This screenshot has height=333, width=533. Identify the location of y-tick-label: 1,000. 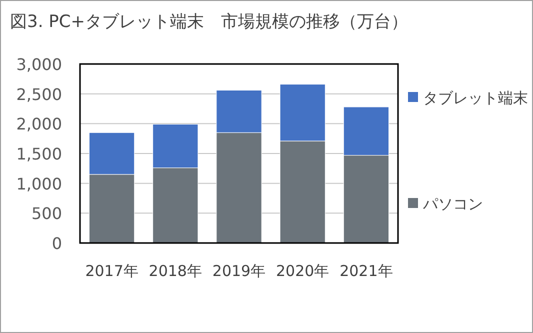
(39, 184).